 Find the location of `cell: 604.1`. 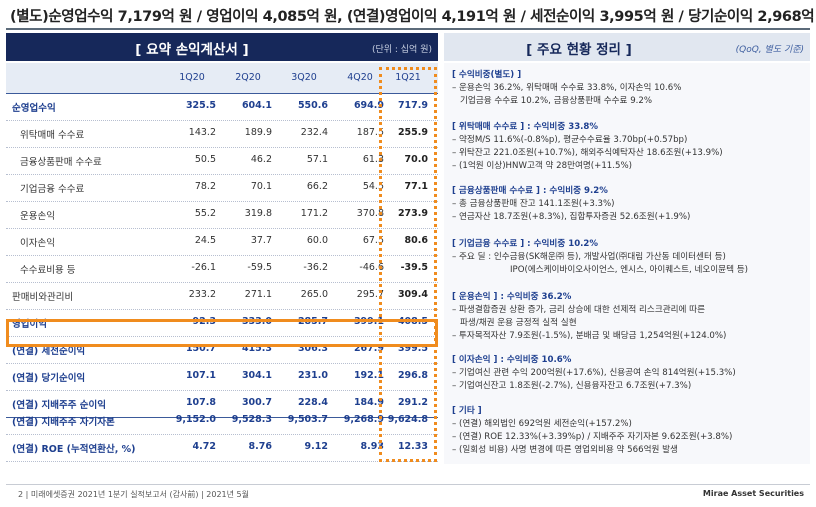

cell: 604.1 is located at coordinates (256, 105).